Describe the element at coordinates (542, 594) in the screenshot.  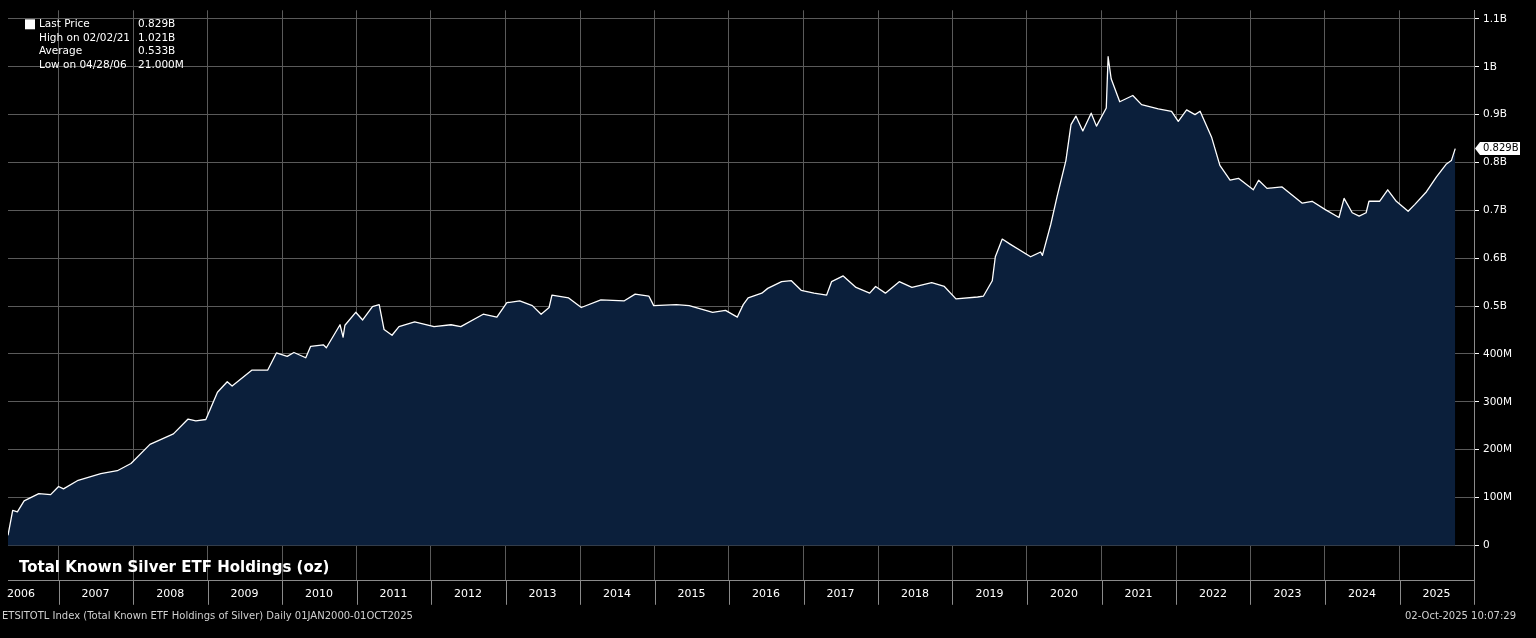
I see `x-tick-label: 2013` at that location.